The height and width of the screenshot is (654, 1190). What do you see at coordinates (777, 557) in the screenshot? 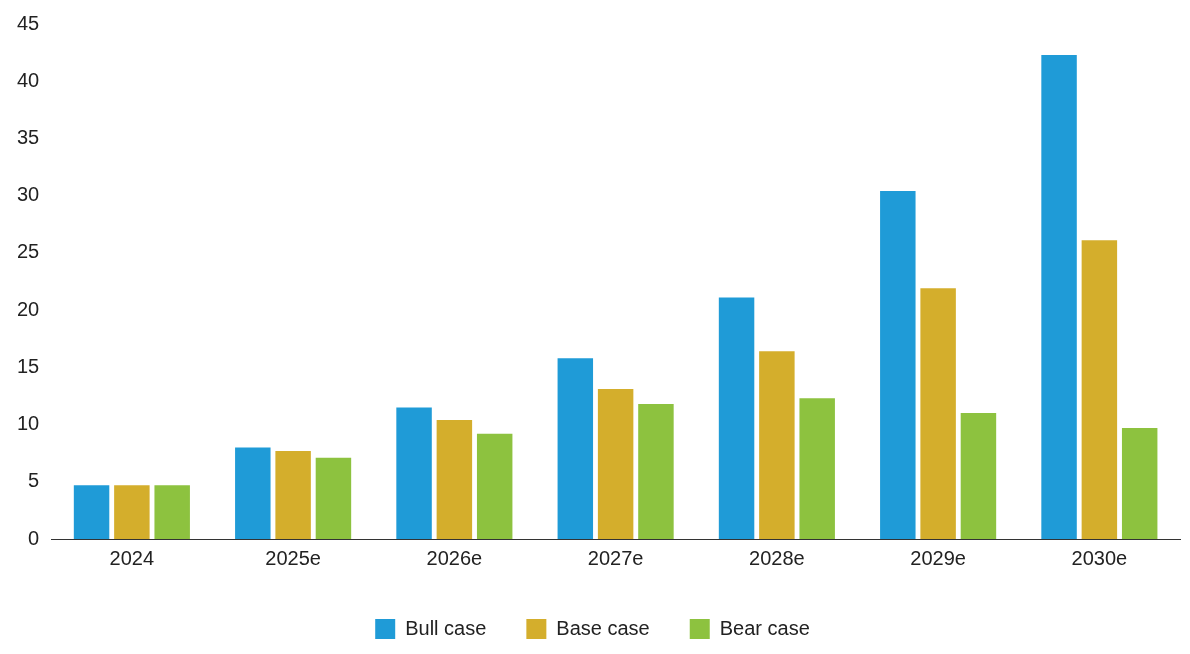
I see `x-tick-label: 2028e` at bounding box center [777, 557].